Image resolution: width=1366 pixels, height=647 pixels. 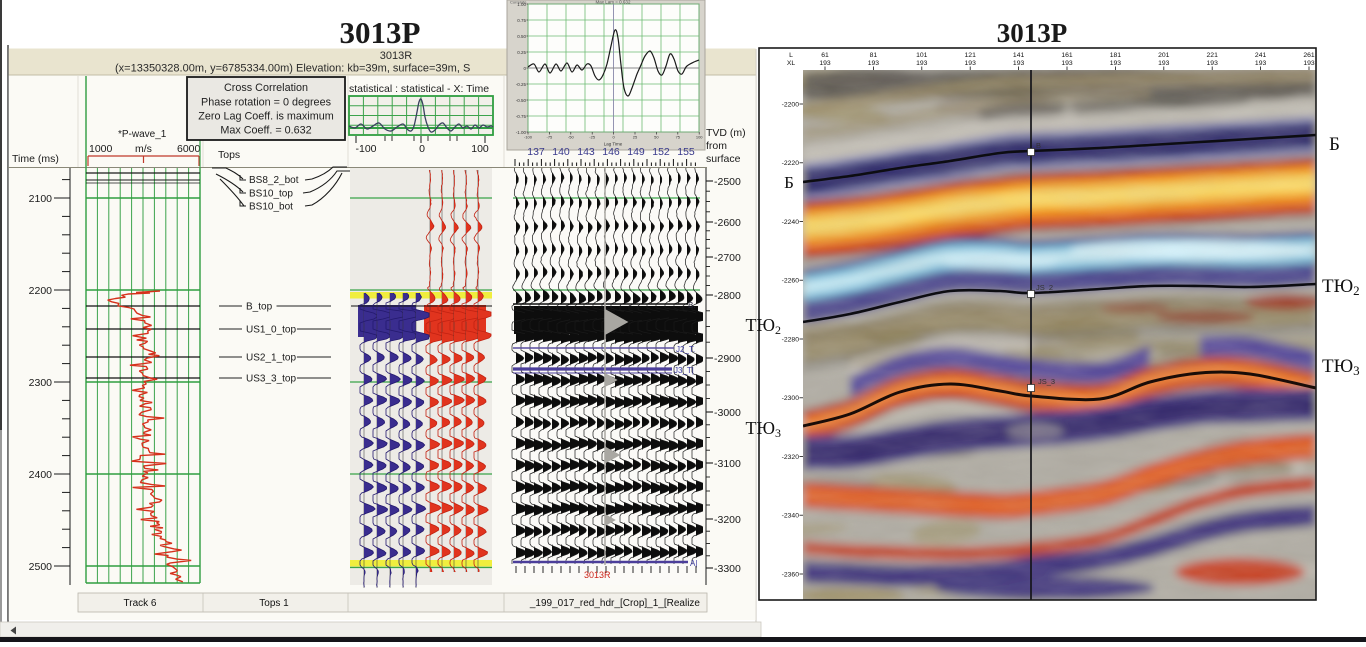 I want to click on svg-text: US2_1_top, so click(x=271, y=358).